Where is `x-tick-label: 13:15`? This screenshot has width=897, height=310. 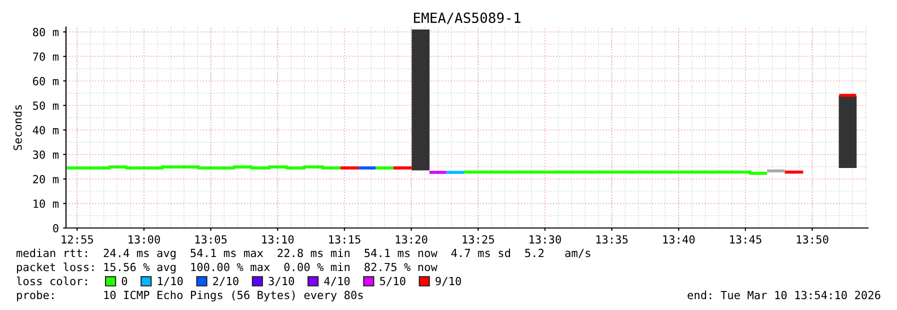 x-tick-label: 13:15 is located at coordinates (344, 239).